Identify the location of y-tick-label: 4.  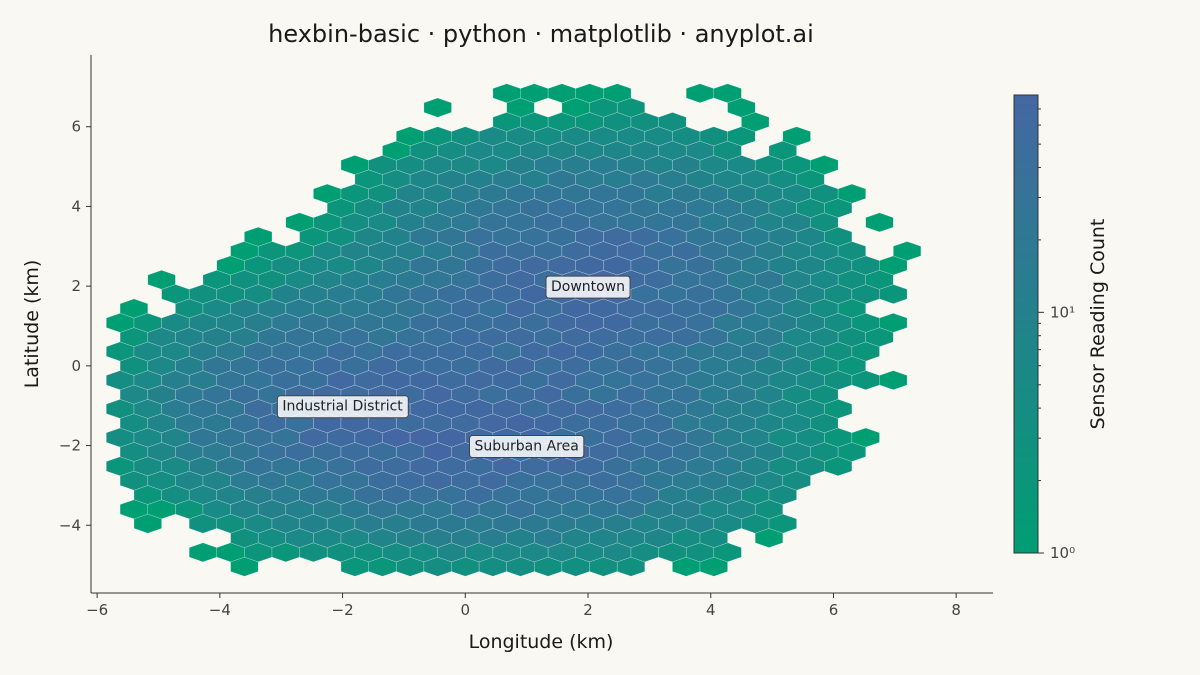
(76, 206).